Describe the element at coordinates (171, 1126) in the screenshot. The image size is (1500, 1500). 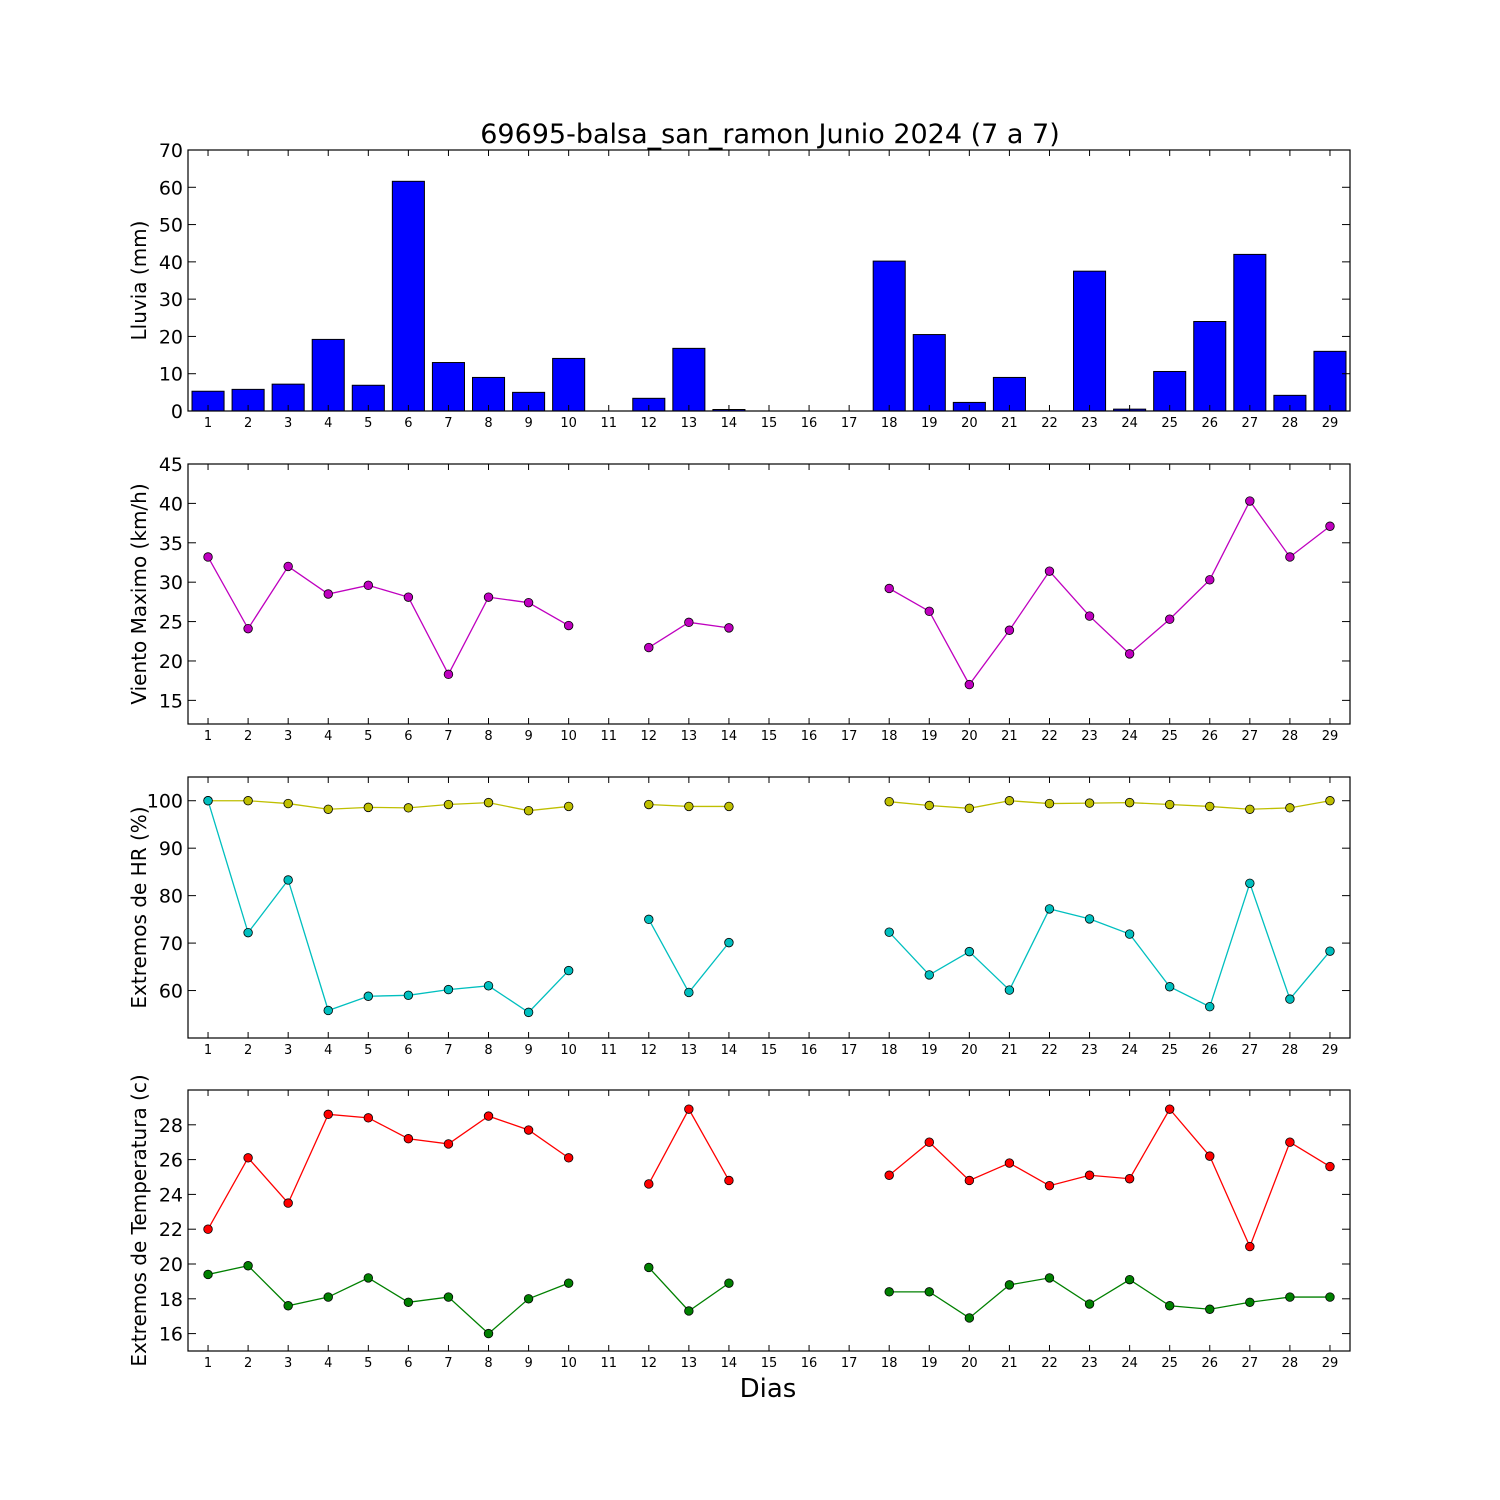
I see `y-tick-label: 28` at that location.